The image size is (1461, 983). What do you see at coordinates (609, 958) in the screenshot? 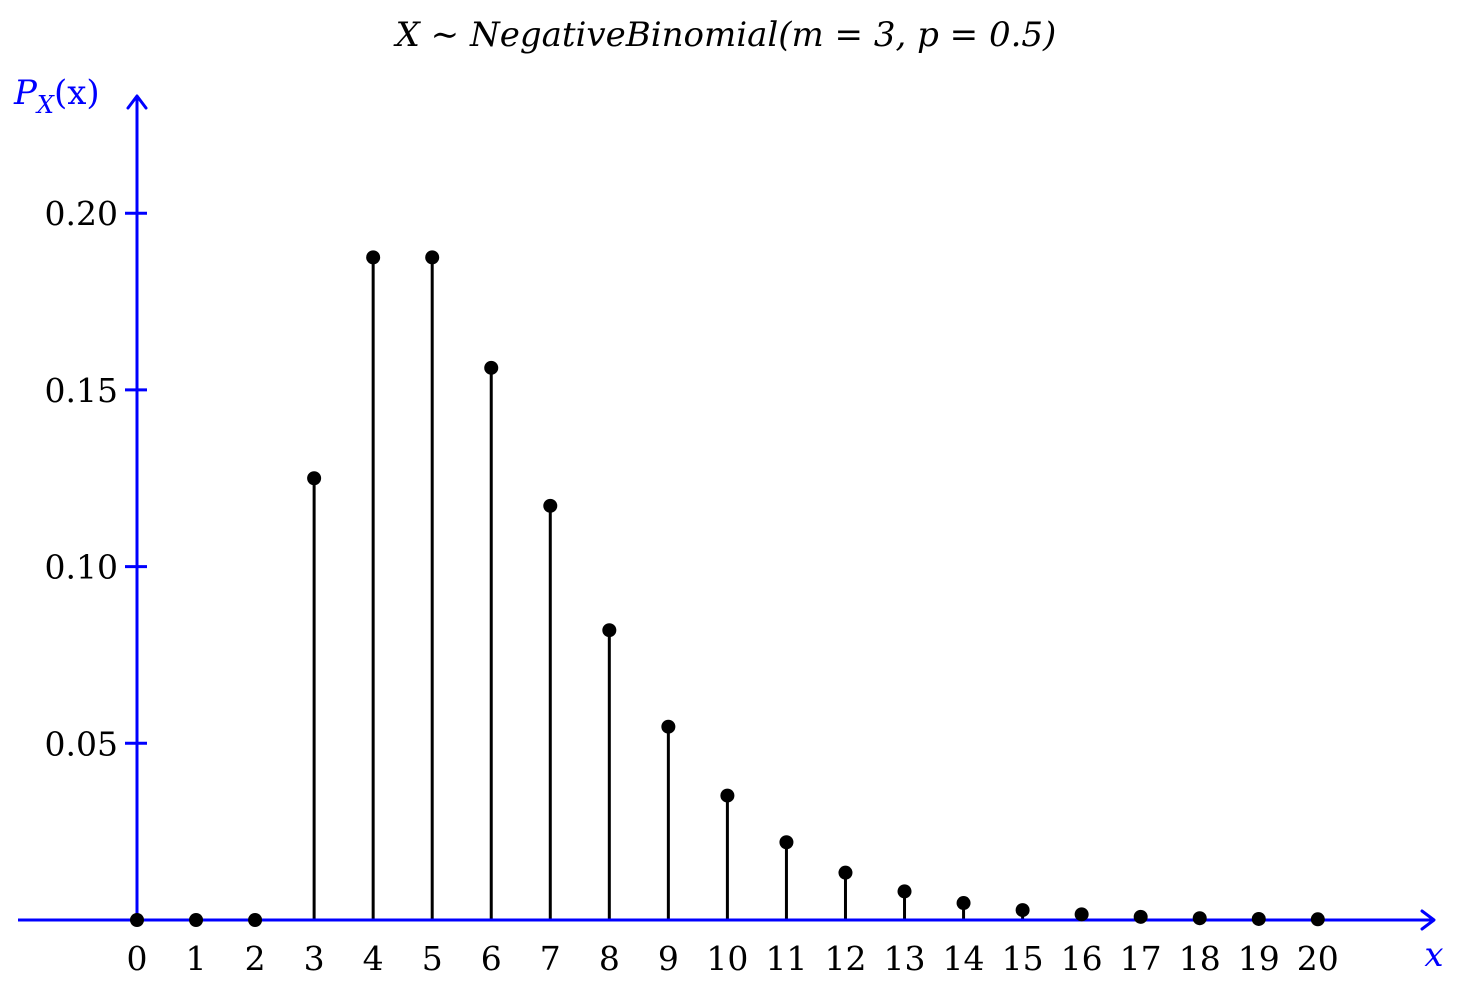
I see `x-tick-label: 8` at bounding box center [609, 958].